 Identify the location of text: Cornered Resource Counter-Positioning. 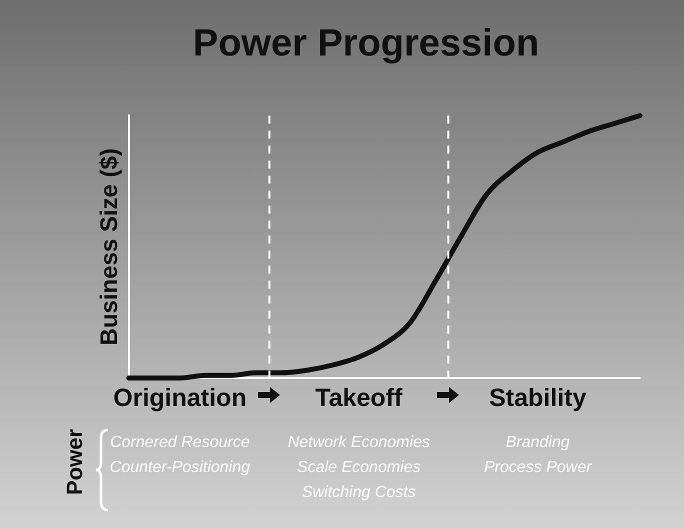
(180, 455).